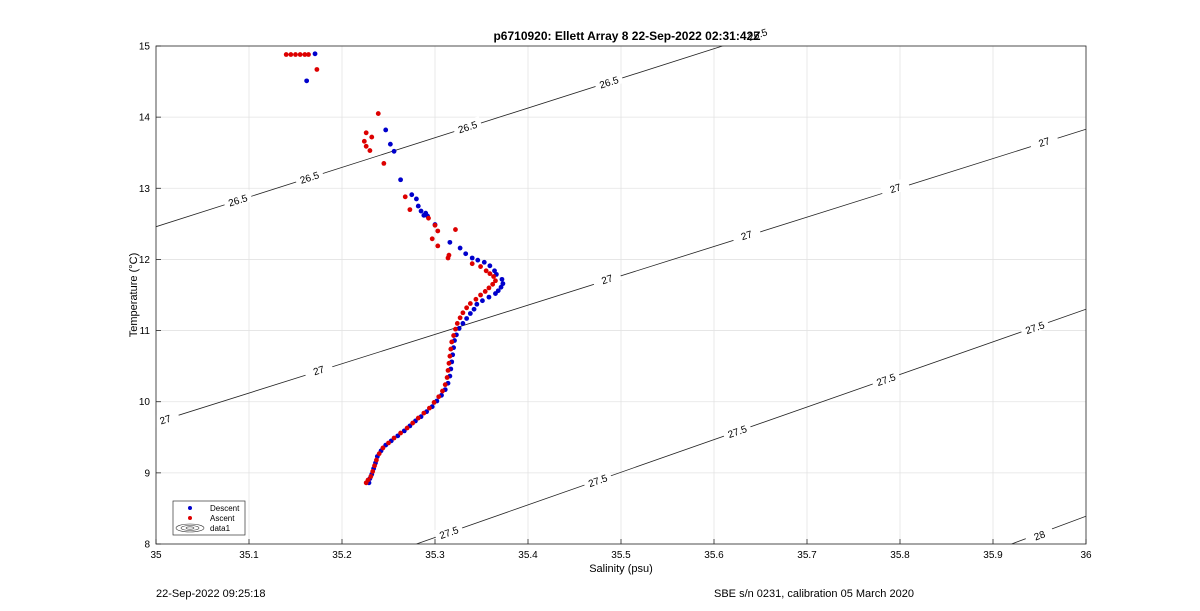 Image resolution: width=1200 pixels, height=611 pixels. I want to click on y-tick-label: 13, so click(145, 189).